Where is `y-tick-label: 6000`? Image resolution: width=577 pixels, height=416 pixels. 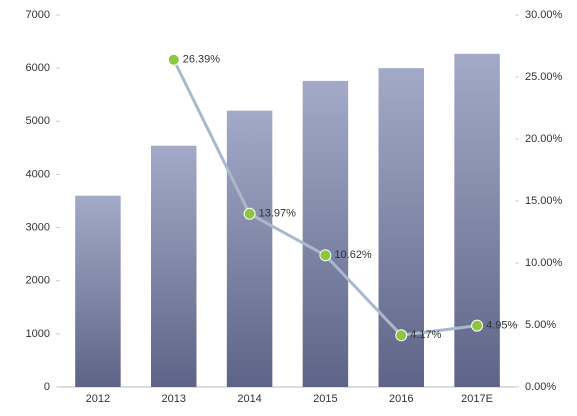
y-tick-label: 6000 is located at coordinates (38, 68).